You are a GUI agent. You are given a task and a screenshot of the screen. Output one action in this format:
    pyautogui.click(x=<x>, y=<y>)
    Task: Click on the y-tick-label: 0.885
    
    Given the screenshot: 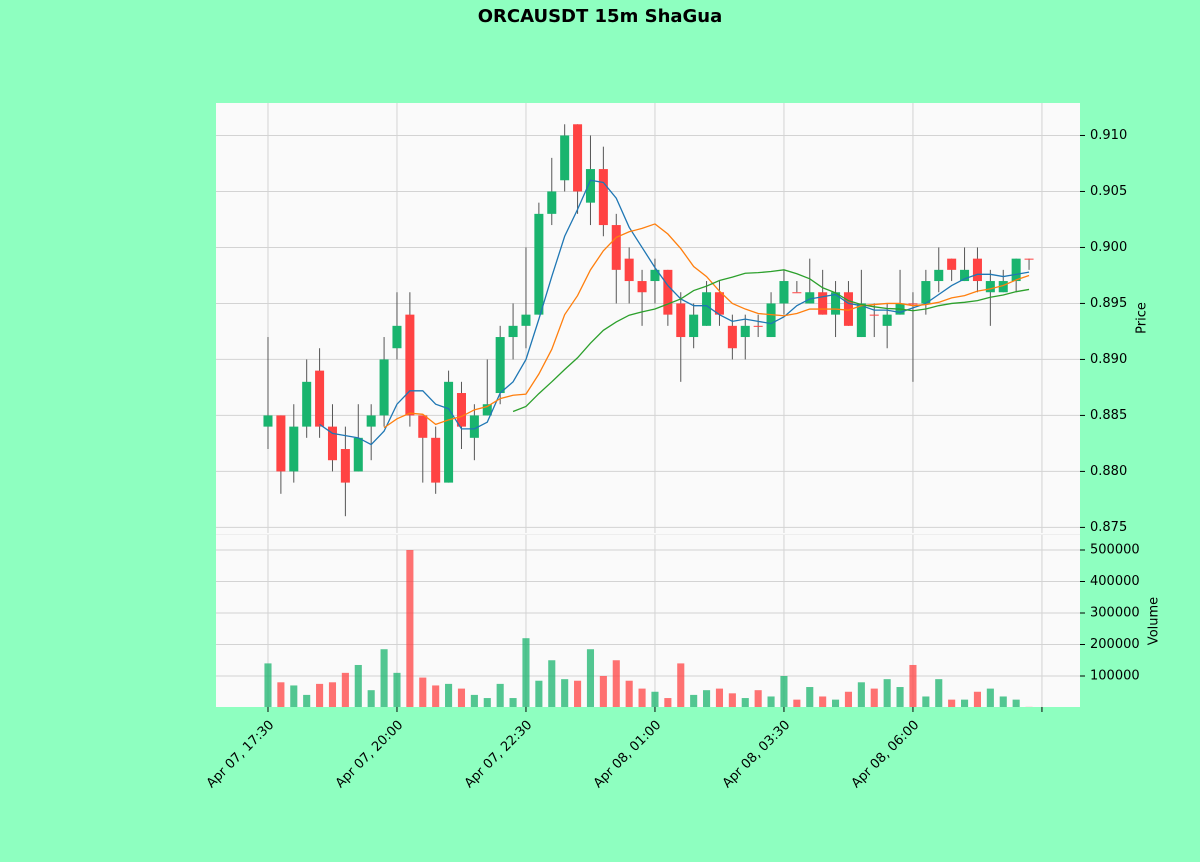 What is the action you would take?
    pyautogui.click(x=1108, y=415)
    